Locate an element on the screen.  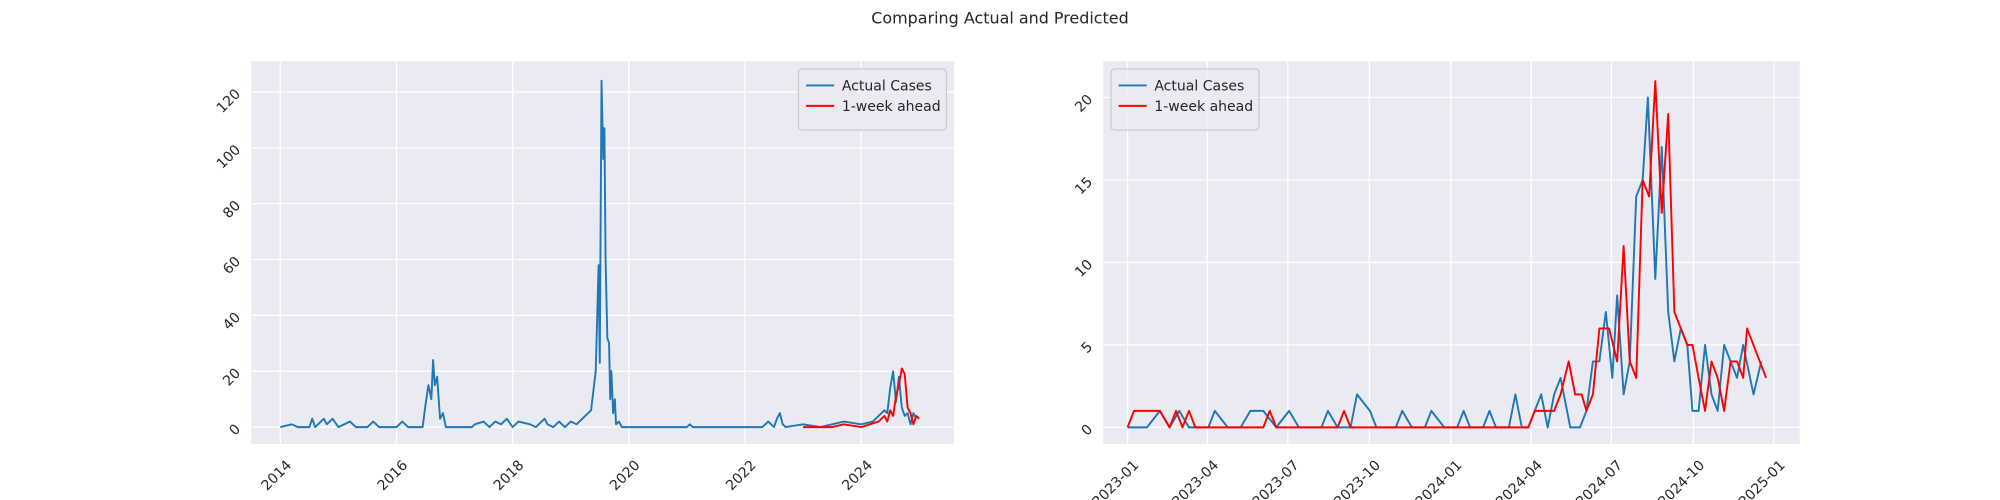
figure-title: Comparing Actual and Predicted is located at coordinates (999, 18).